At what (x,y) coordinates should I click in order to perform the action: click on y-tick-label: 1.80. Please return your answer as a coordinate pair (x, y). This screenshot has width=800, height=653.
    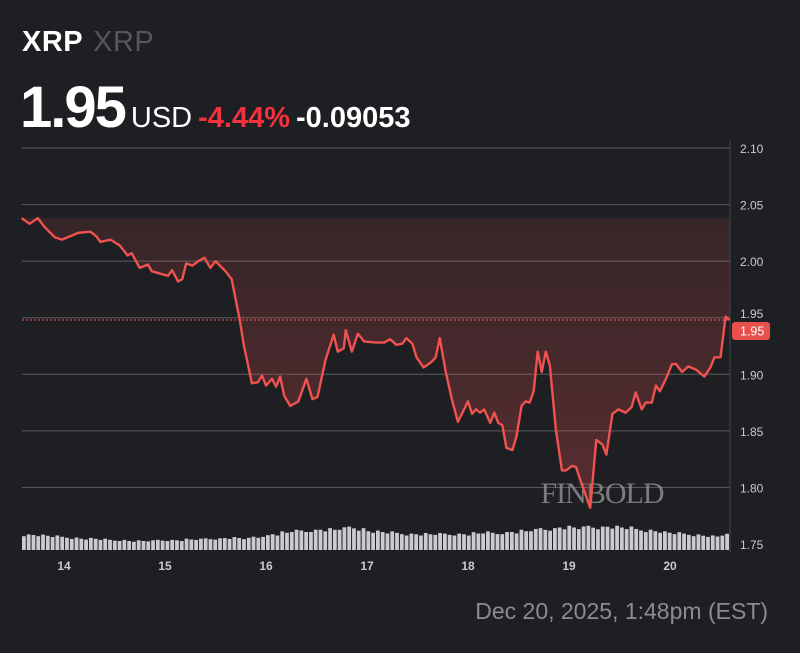
    Looking at the image, I should click on (752, 488).